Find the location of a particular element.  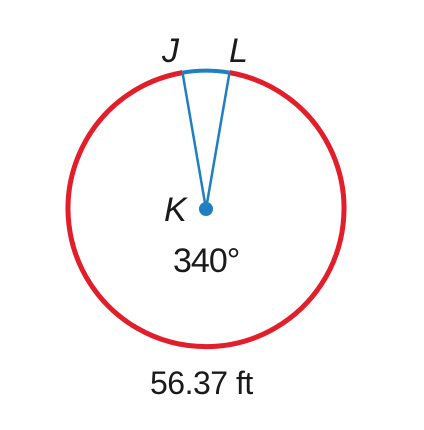

center-k-label: K is located at coordinates (175, 210).